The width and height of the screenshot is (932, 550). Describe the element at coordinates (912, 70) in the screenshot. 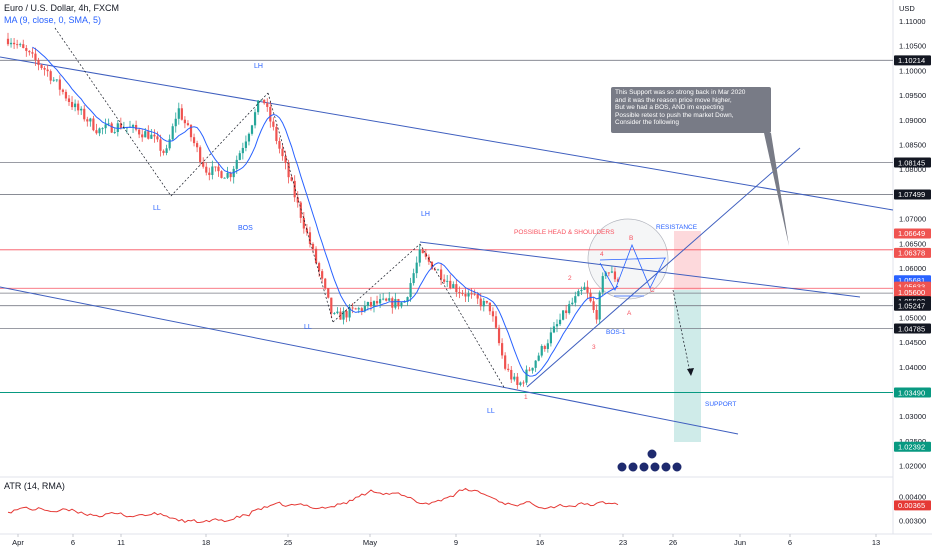

I see `price-tick-label: 1.10000` at that location.